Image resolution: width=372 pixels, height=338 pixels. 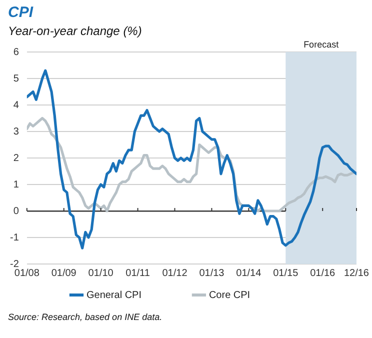 I want to click on x-tick-label: 12/16, so click(x=357, y=273).